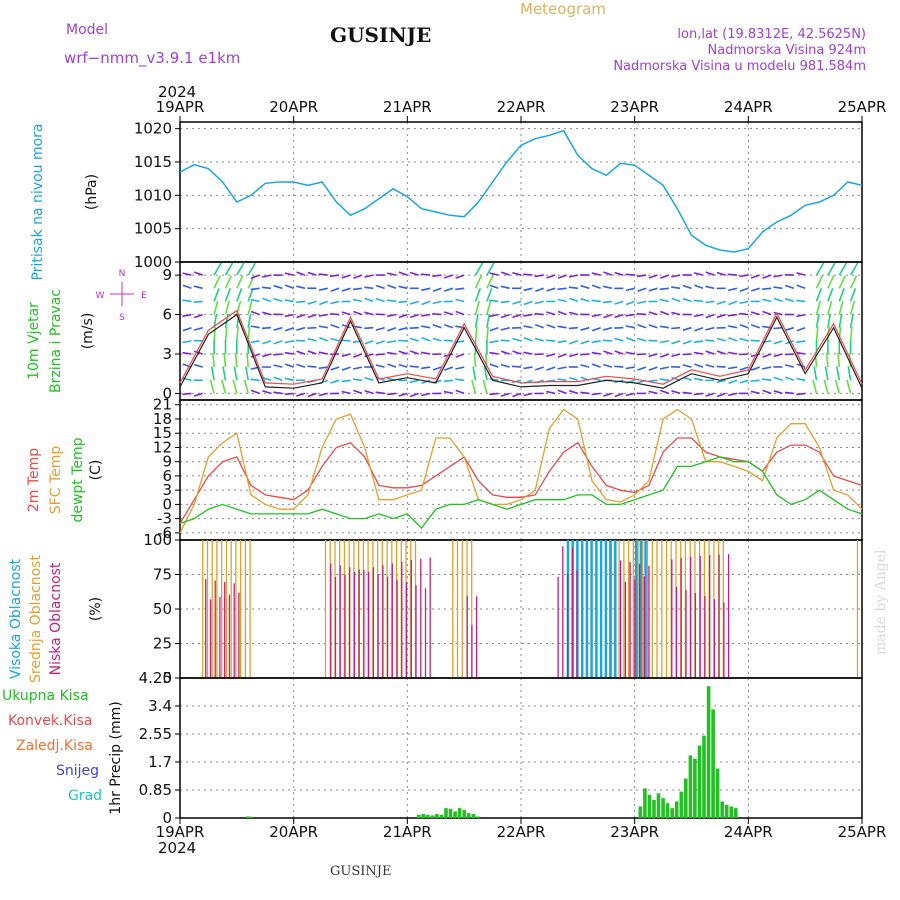  What do you see at coordinates (88, 331) in the screenshot?
I see `wind-unit-label: (m/s)` at bounding box center [88, 331].